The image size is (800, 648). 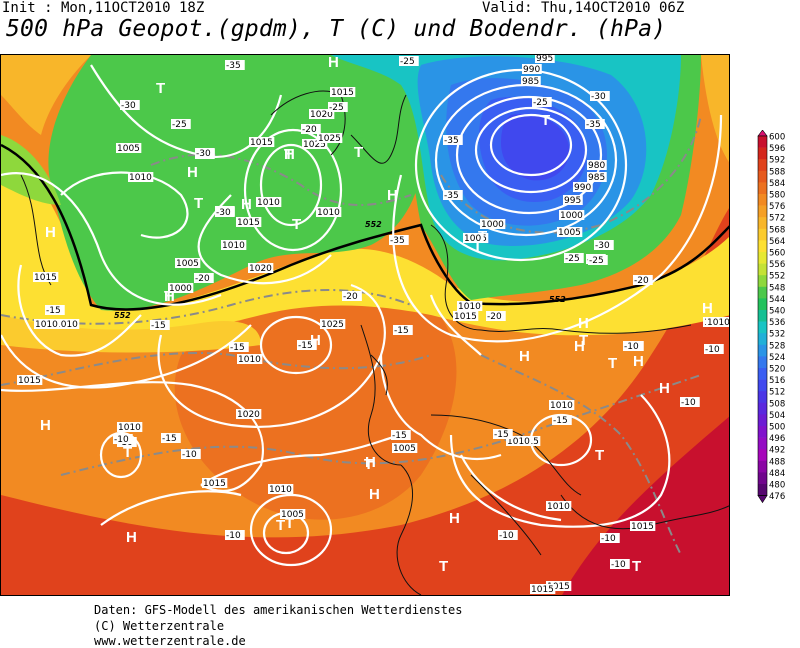 I want to click on low-pressure-marker: T, so click(x=280, y=525).